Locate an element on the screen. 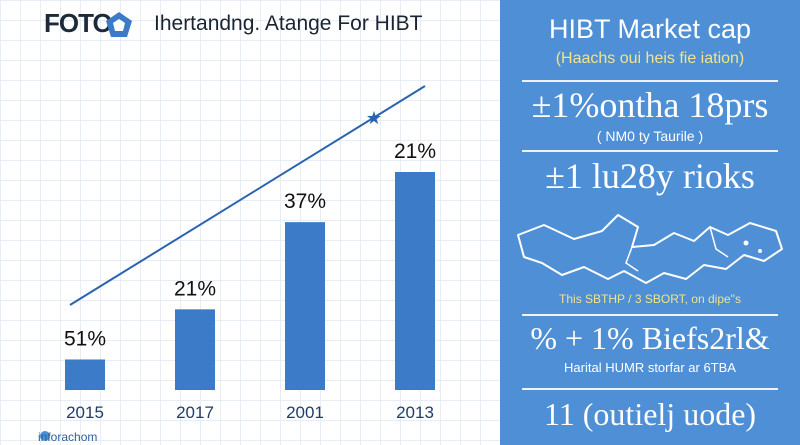 The width and height of the screenshot is (800, 445). panel-title: HIBT Market cap is located at coordinates (650, 29).